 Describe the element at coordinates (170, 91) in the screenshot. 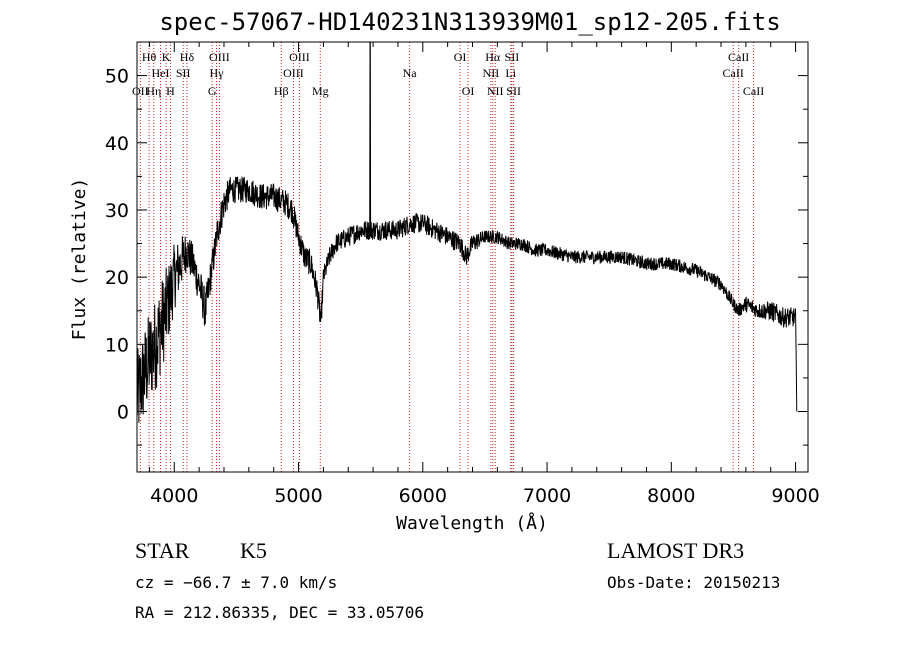

I see `line-label: H` at that location.